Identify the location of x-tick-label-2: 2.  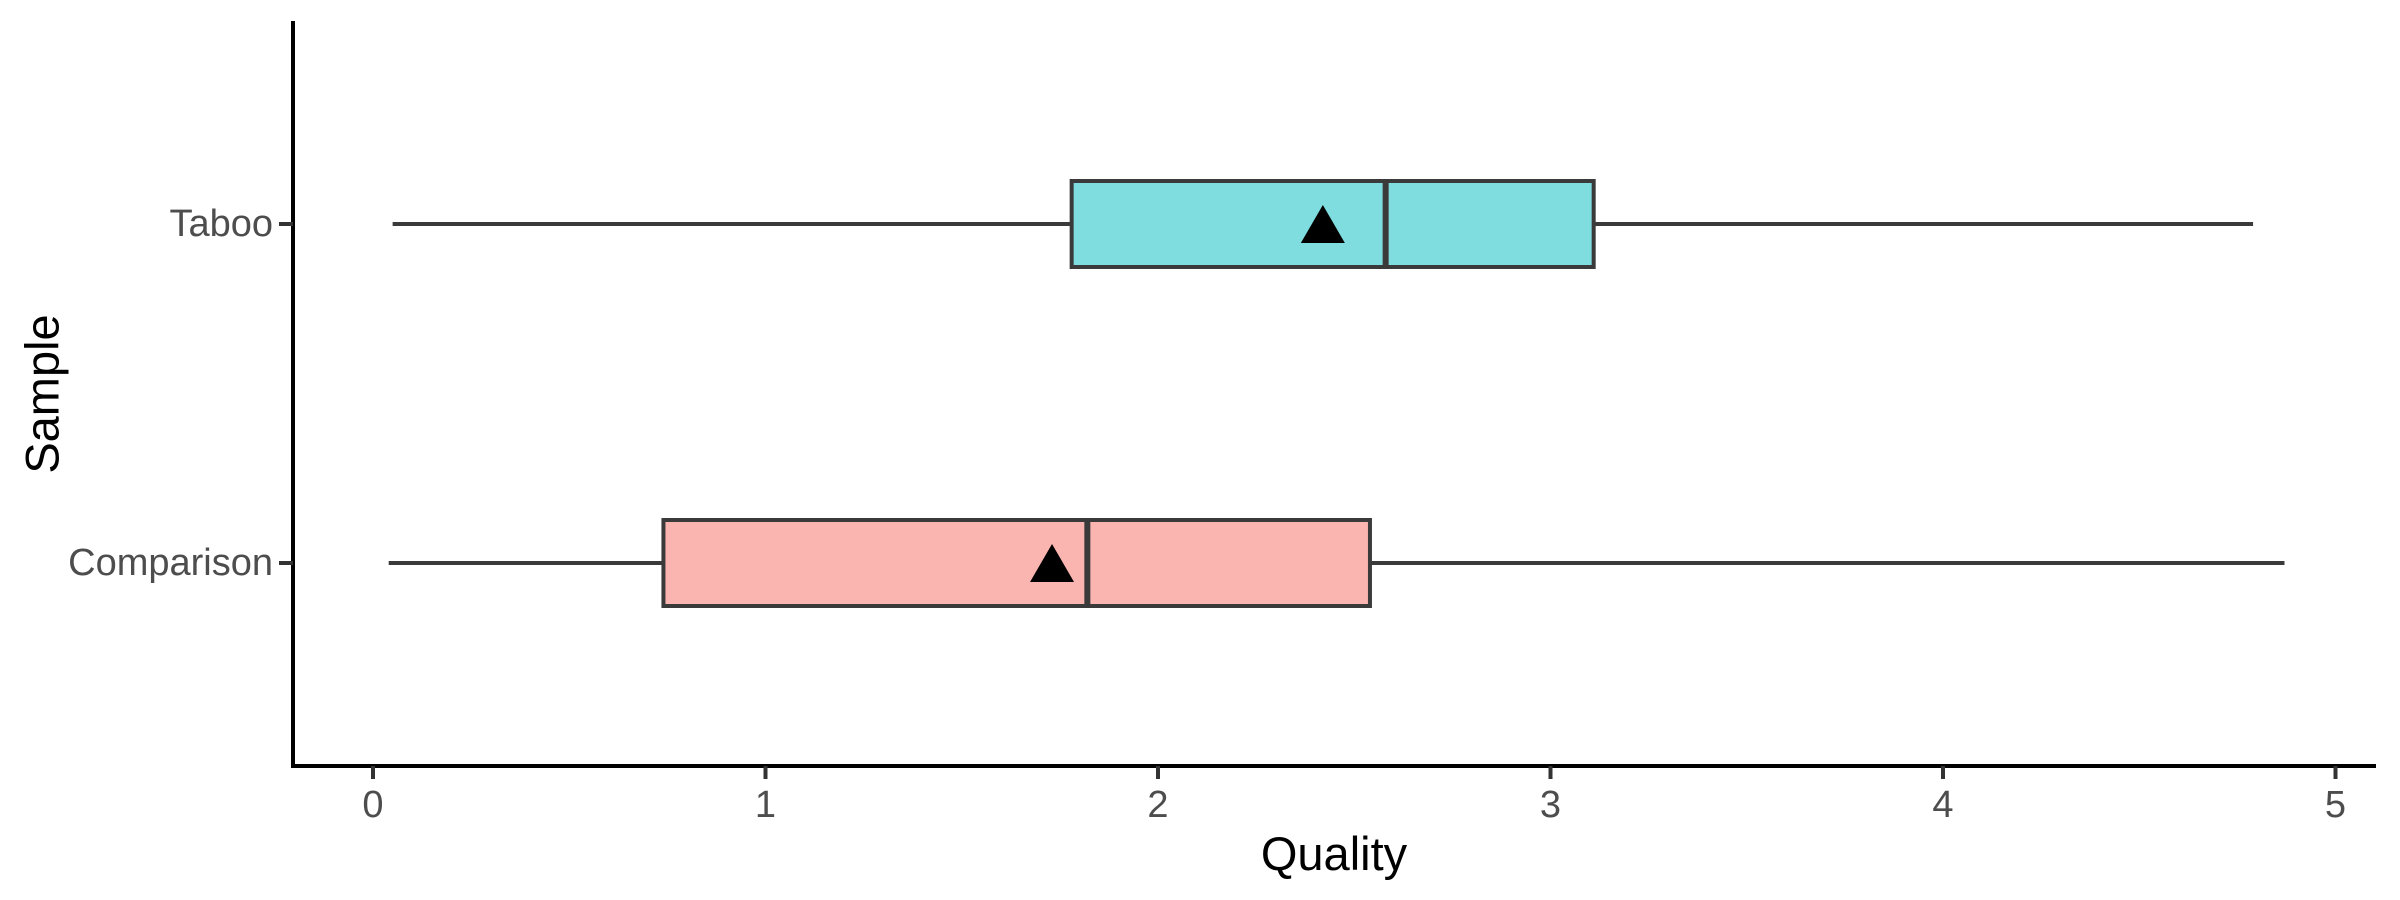
(1158, 805).